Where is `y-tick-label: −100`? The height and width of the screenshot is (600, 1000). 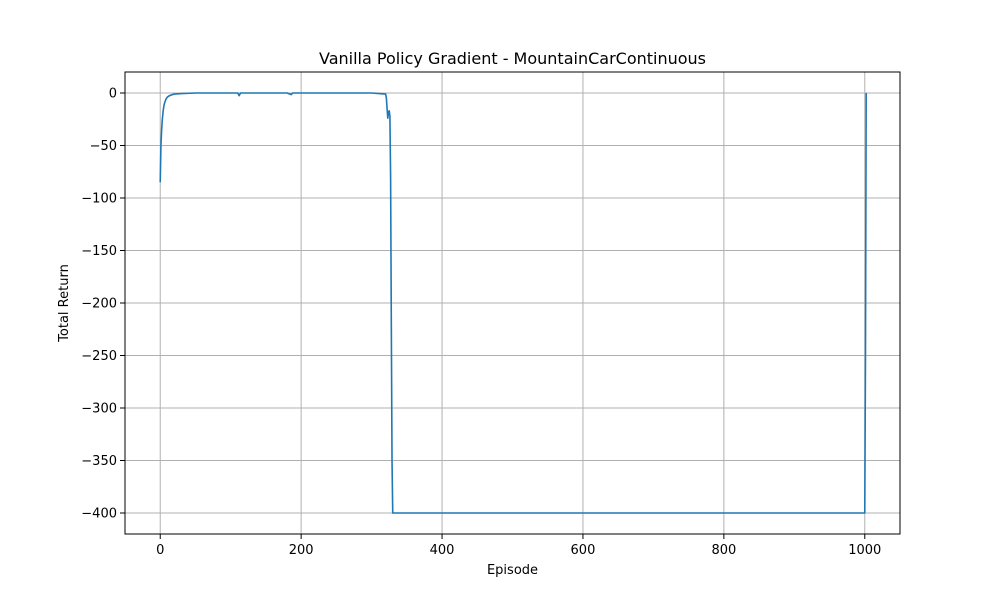
y-tick-label: −100 is located at coordinates (99, 199).